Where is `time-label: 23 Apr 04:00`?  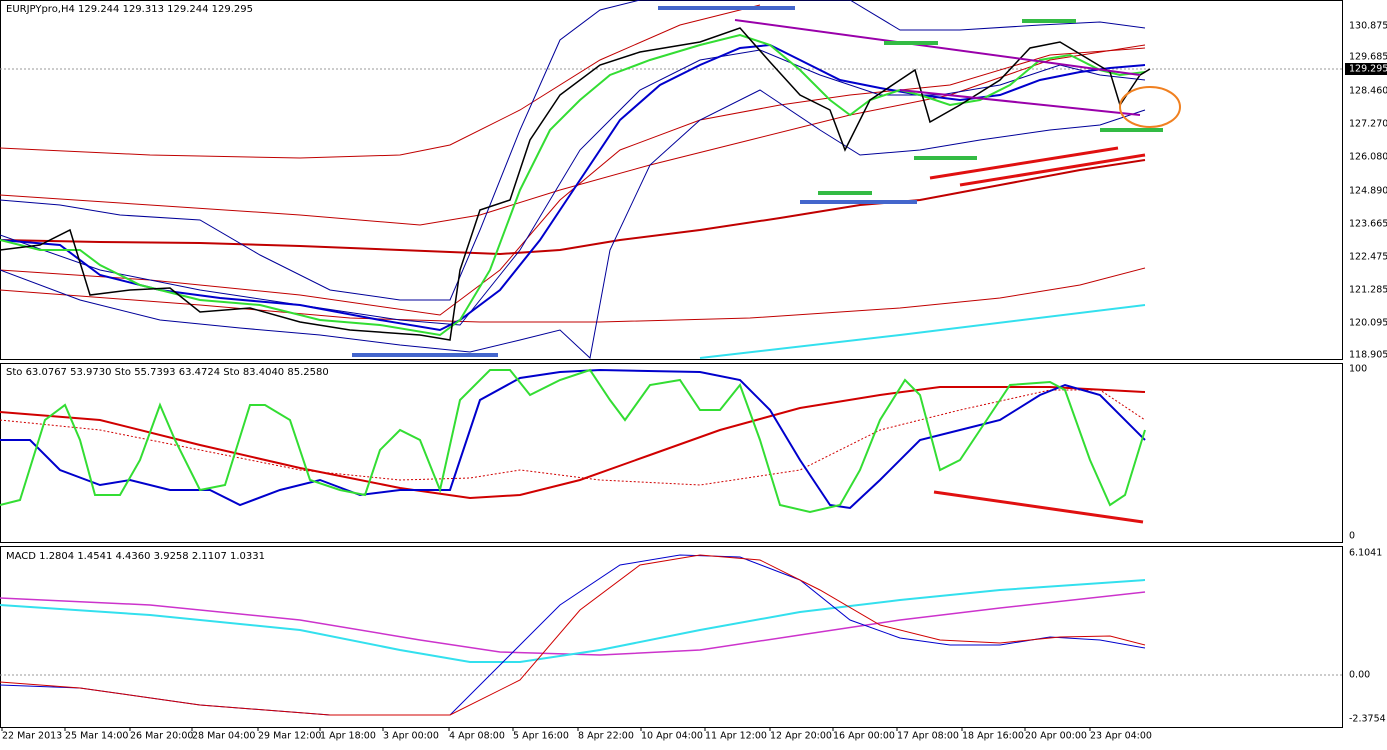 time-label: 23 Apr 04:00 is located at coordinates (1121, 736).